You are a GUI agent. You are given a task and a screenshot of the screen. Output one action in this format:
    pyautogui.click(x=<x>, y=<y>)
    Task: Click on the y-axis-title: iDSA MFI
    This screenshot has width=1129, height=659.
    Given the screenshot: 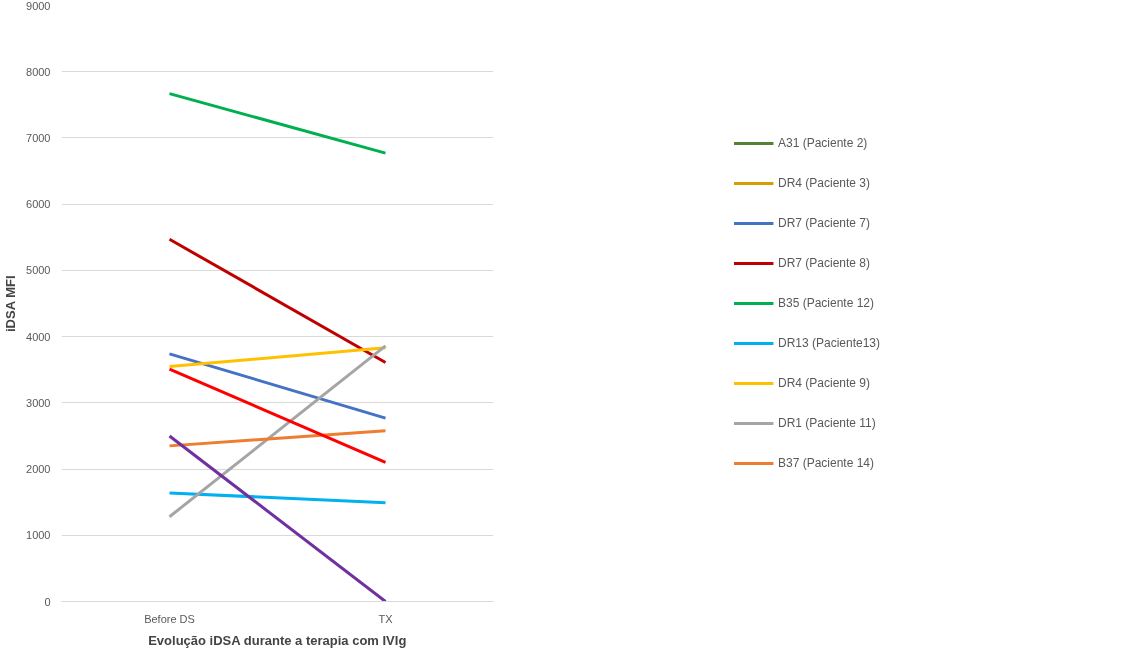 What is the action you would take?
    pyautogui.click(x=11, y=304)
    